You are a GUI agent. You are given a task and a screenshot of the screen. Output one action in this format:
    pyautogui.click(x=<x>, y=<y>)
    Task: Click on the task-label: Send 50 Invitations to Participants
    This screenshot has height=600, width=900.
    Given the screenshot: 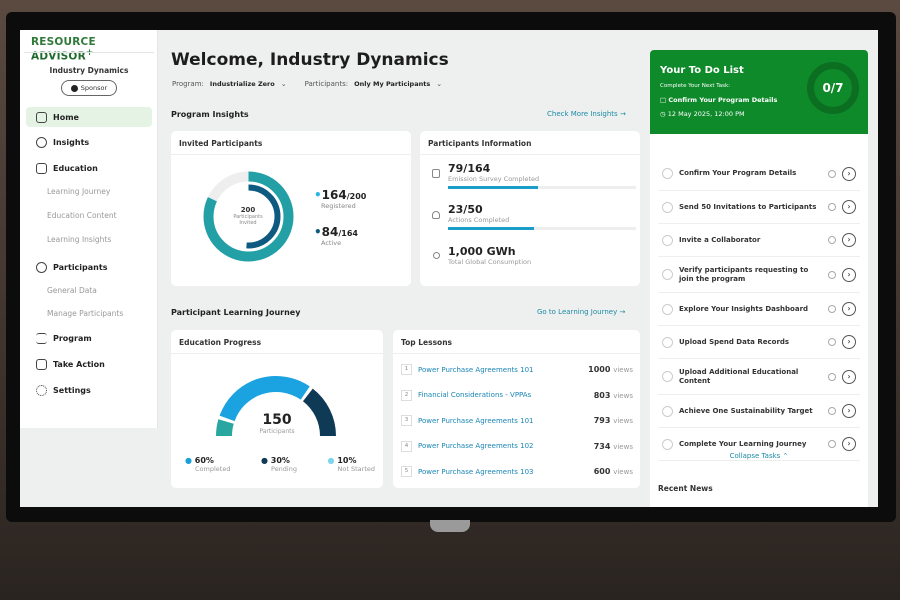 What is the action you would take?
    pyautogui.click(x=748, y=206)
    